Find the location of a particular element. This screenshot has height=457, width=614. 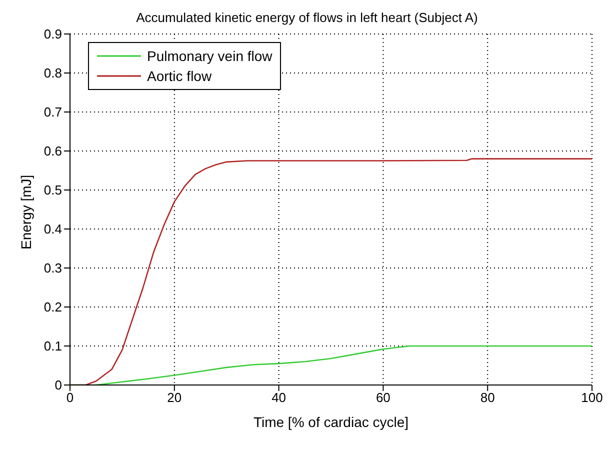

x-tick-label: 80 is located at coordinates (487, 398).